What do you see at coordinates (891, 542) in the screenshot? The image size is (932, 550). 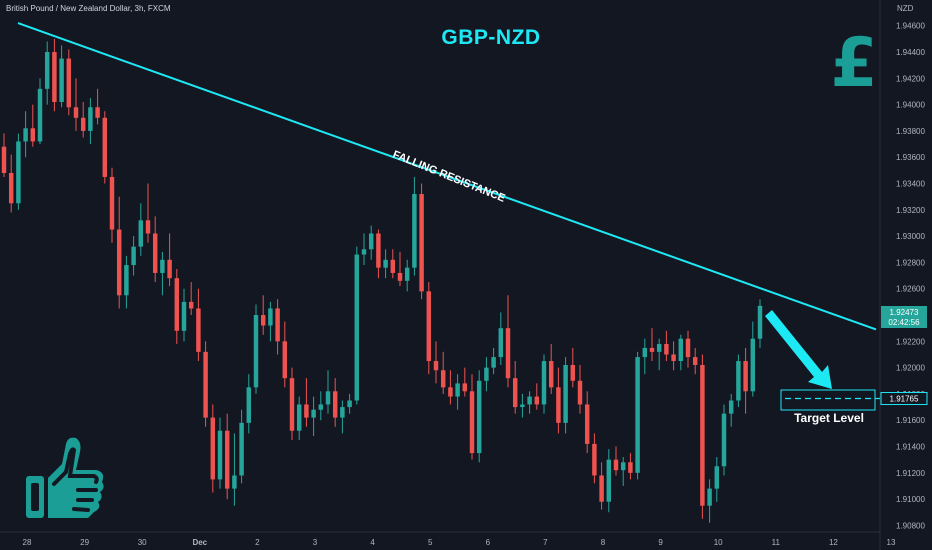 I see `x-tick-label: 13` at bounding box center [891, 542].